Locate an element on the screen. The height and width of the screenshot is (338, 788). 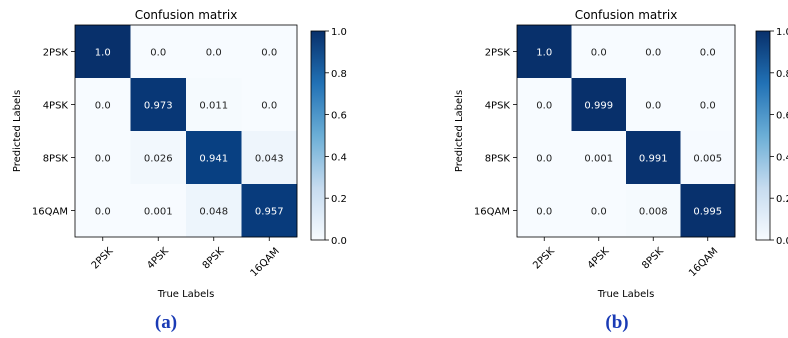
cell-value-label: 0.011 is located at coordinates (213, 106).